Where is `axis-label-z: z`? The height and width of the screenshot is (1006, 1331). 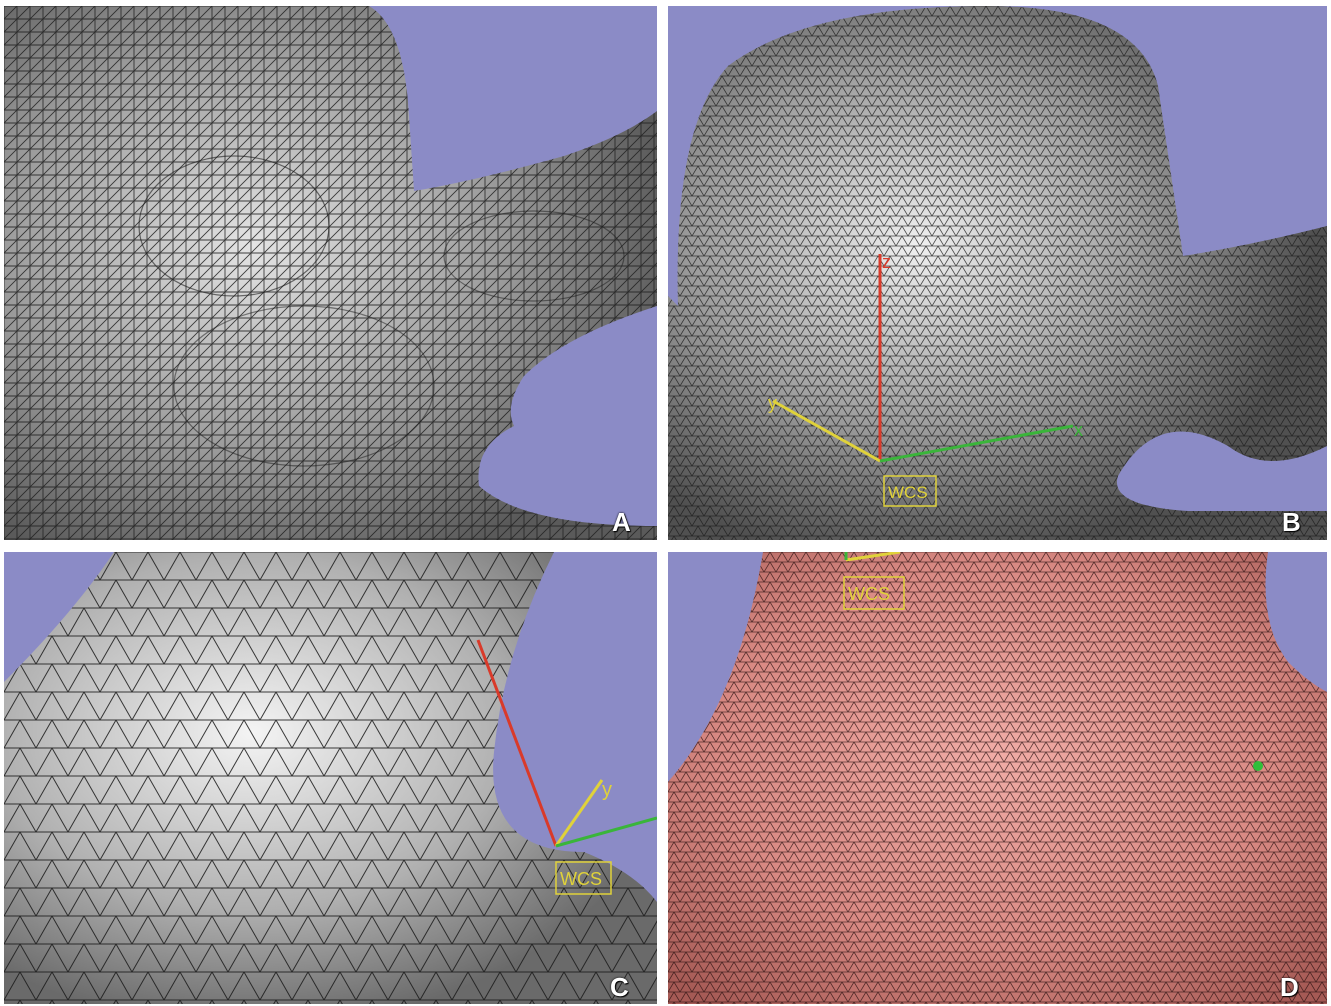
axis-label-z: z is located at coordinates (886, 262).